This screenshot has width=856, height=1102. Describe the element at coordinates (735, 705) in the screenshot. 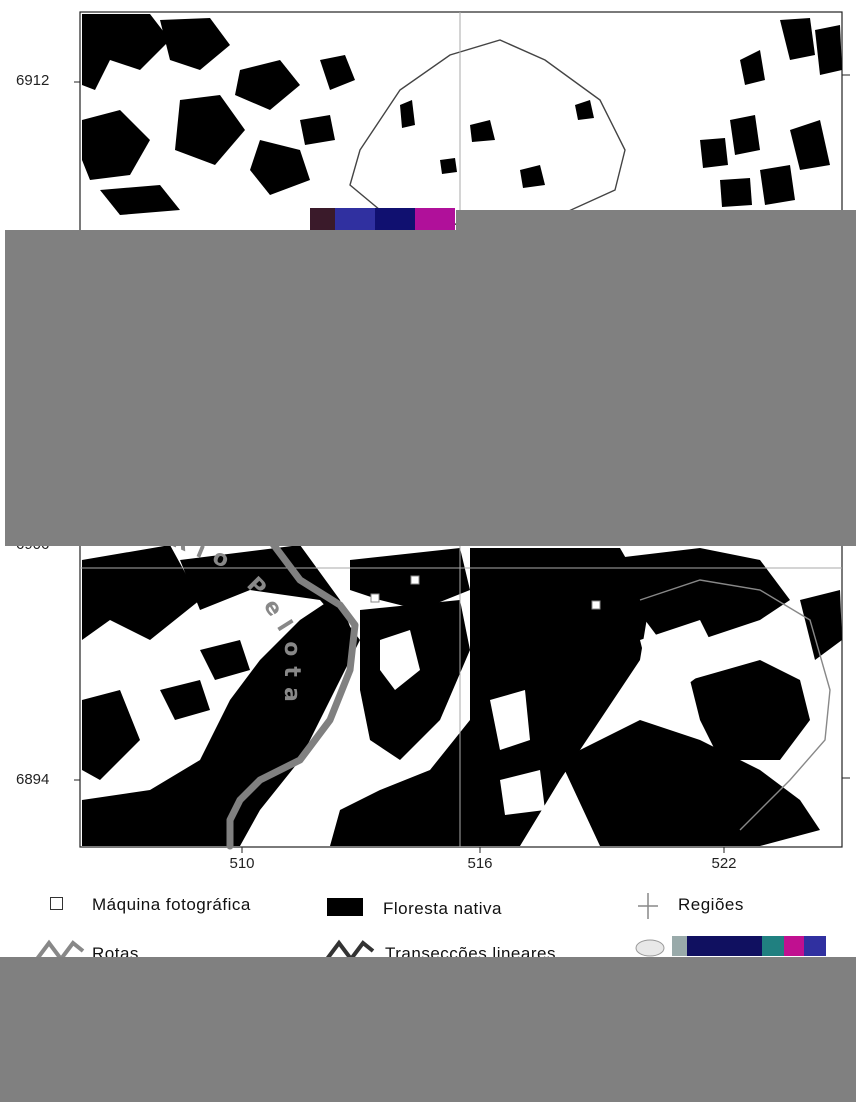

I see `region-outline-right` at that location.